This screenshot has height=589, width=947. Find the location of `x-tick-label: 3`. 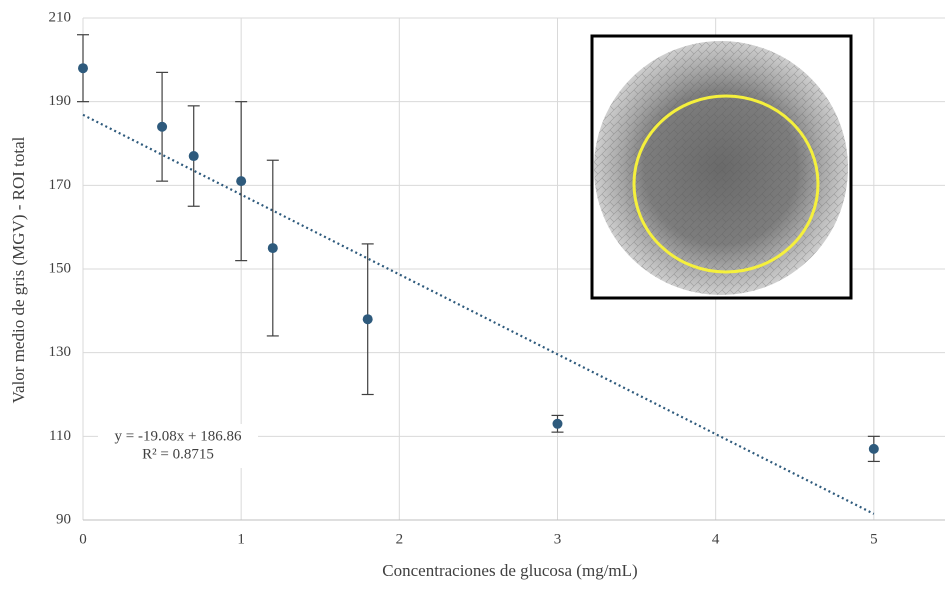

x-tick-label: 3 is located at coordinates (558, 539).